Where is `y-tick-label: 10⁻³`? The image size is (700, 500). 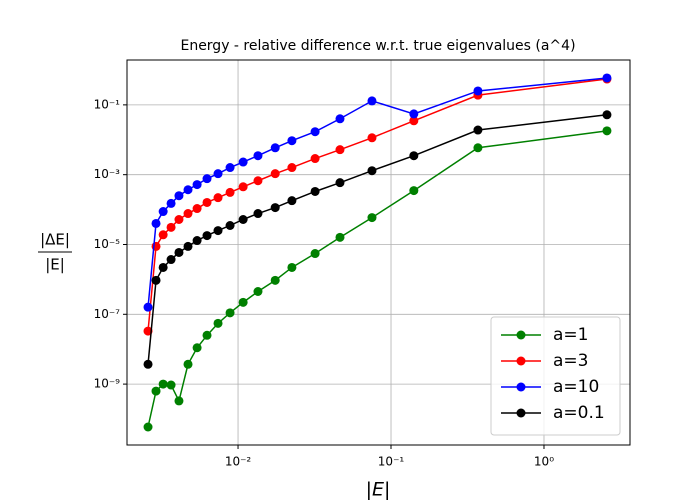
y-tick-label: 10⁻³ is located at coordinates (107, 174).